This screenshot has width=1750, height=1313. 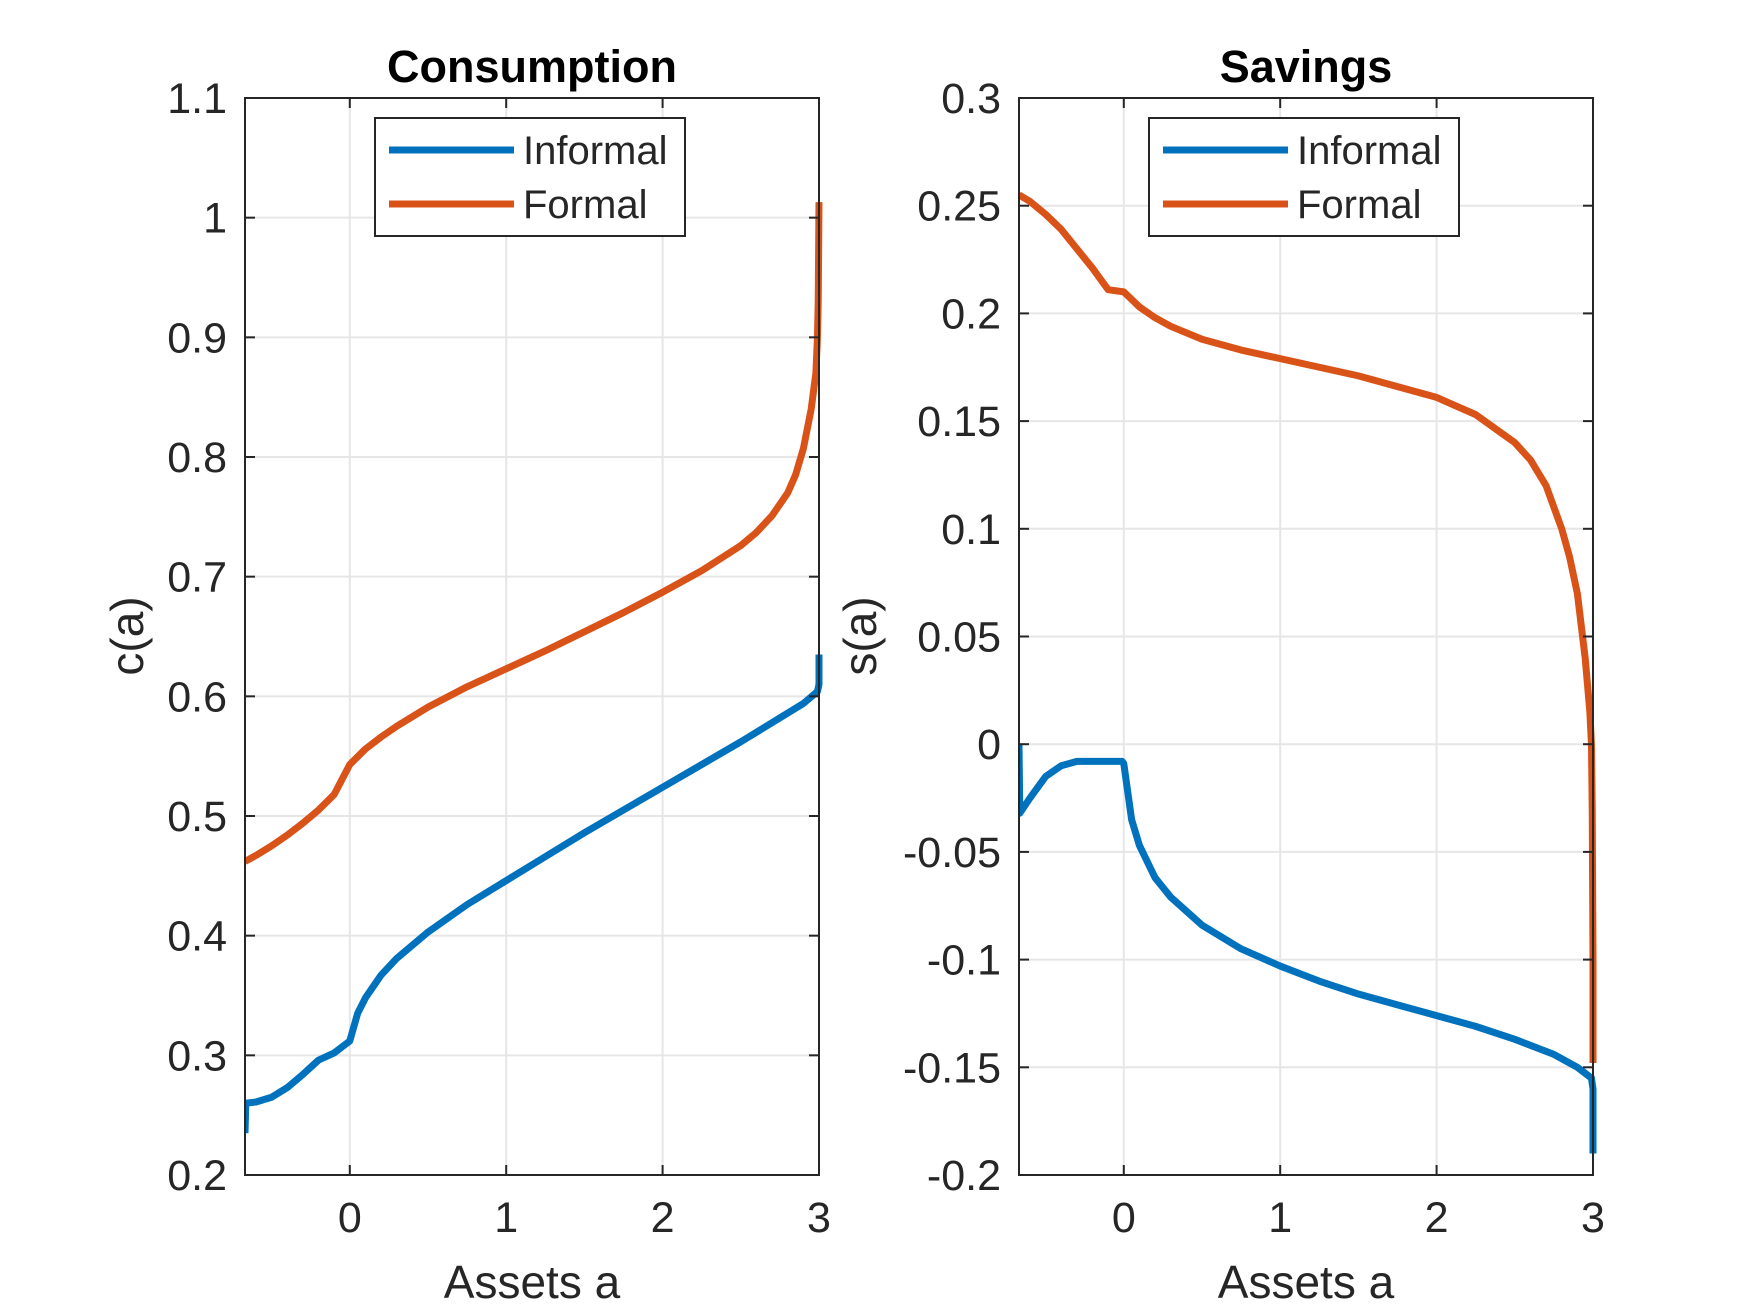 What do you see at coordinates (952, 853) in the screenshot?
I see `savings-ytick-label: -0.05` at bounding box center [952, 853].